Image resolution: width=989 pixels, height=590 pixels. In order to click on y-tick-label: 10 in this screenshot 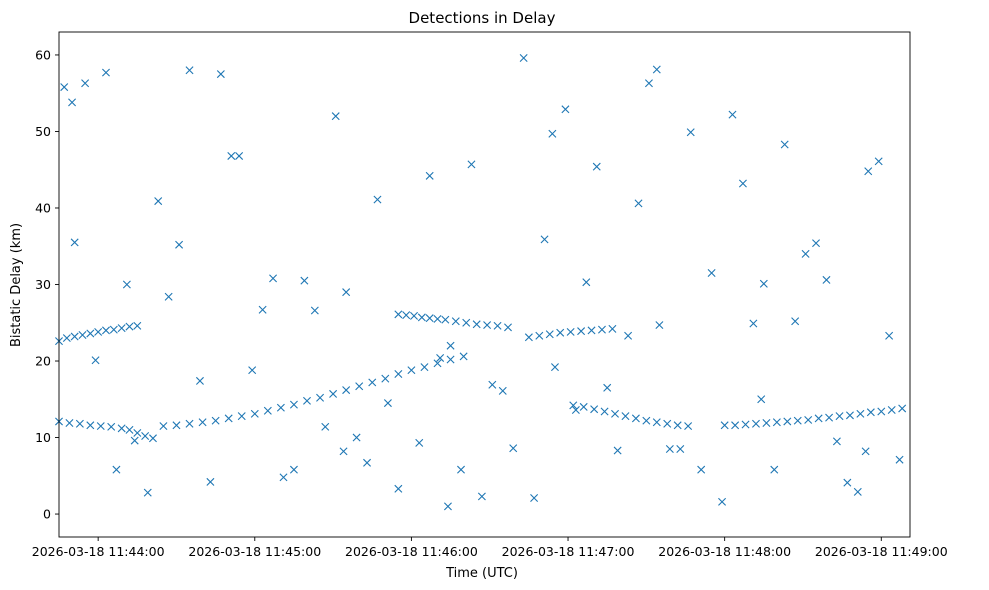, I will do `click(43, 437)`.